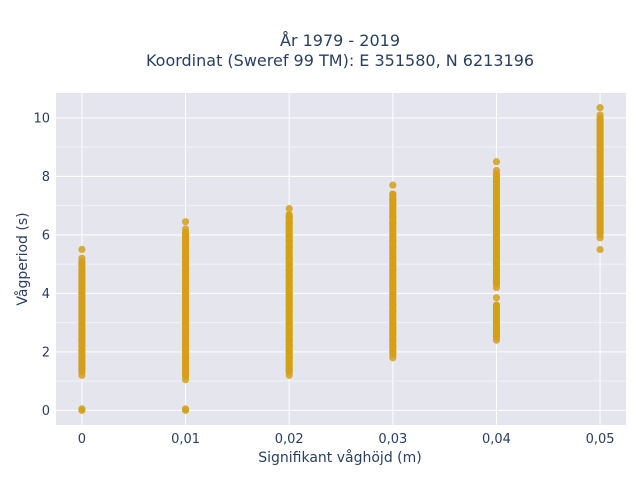 The width and height of the screenshot is (640, 480). Describe the element at coordinates (339, 457) in the screenshot. I see `x-axis-label: Signifikant våghöjd (m)` at that location.